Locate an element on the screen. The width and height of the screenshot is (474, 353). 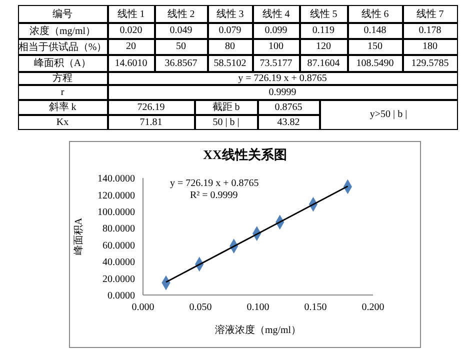
y-tick-label: 120.0000 is located at coordinates (116, 196).